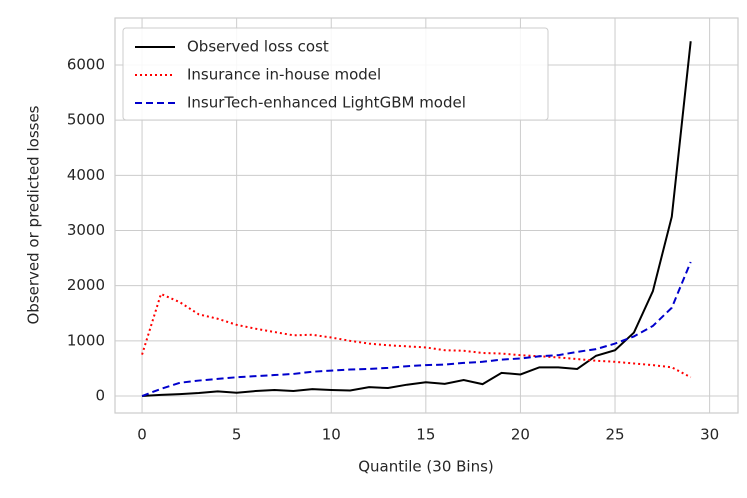  What do you see at coordinates (34, 214) in the screenshot?
I see `y-axis-label: Observed or predicted losses` at bounding box center [34, 214].